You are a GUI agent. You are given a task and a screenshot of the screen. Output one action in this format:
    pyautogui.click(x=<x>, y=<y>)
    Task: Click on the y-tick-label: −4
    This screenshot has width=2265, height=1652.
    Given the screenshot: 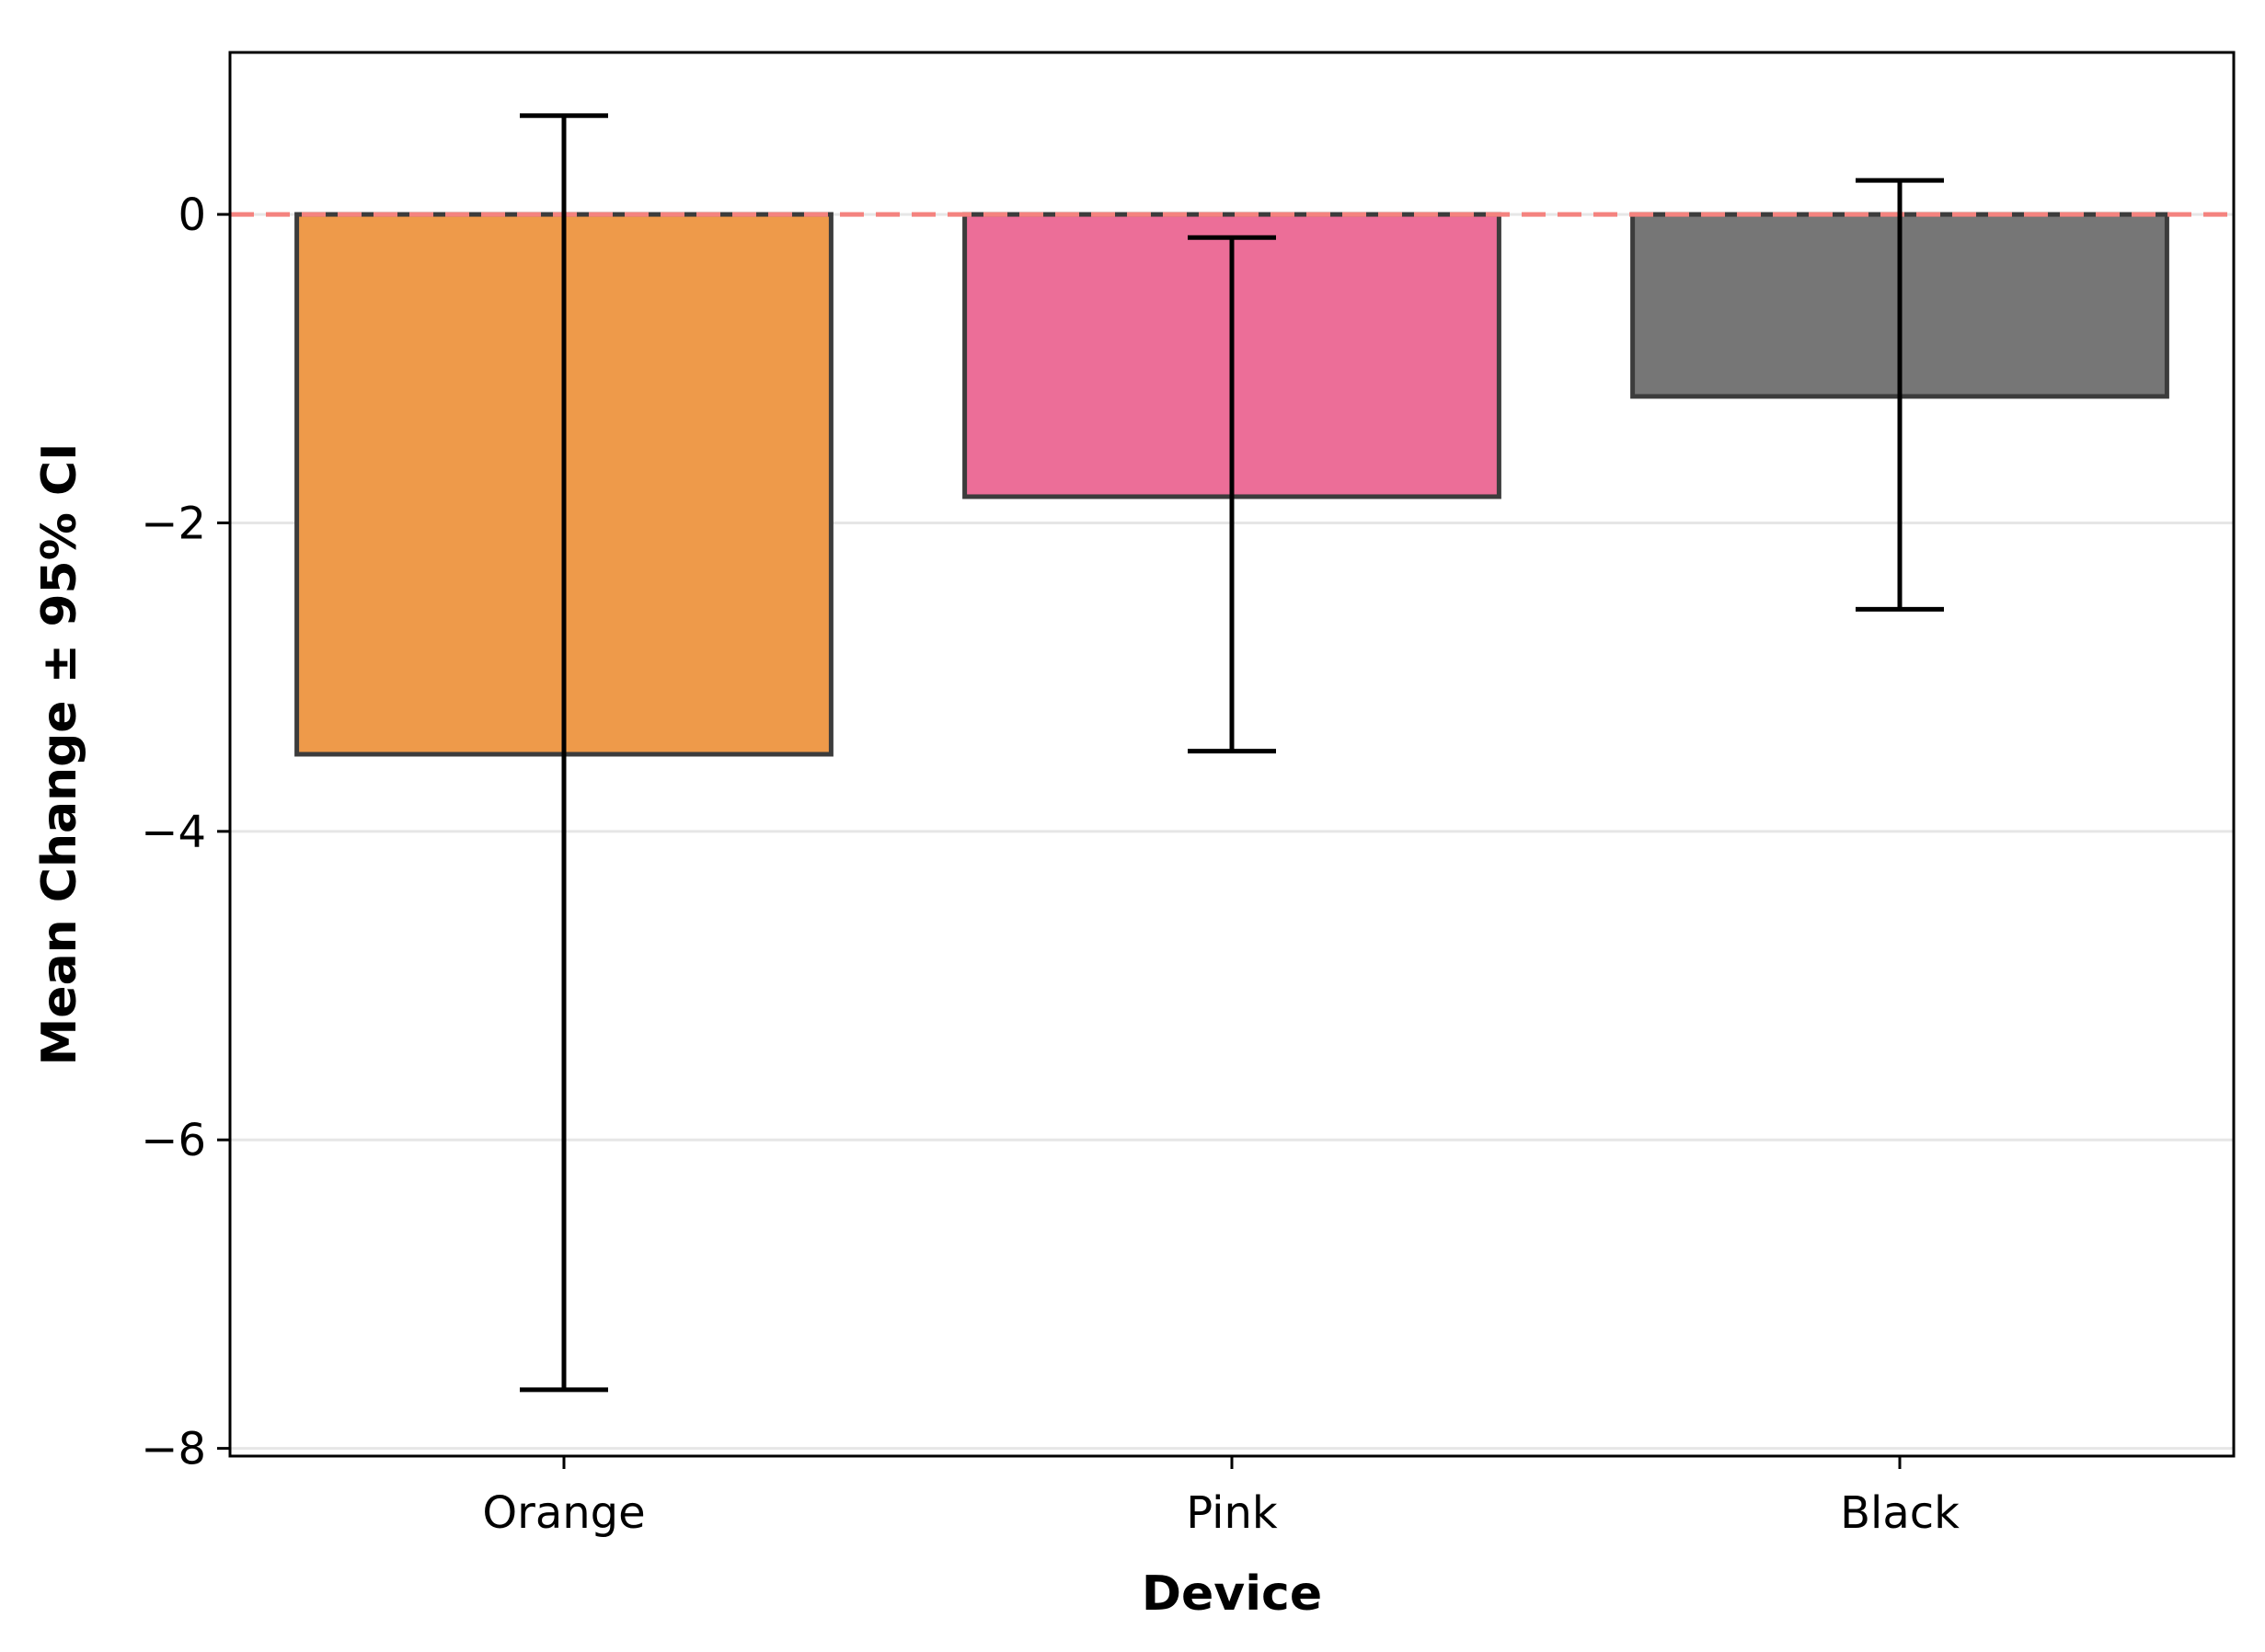 What is the action you would take?
    pyautogui.click(x=173, y=832)
    